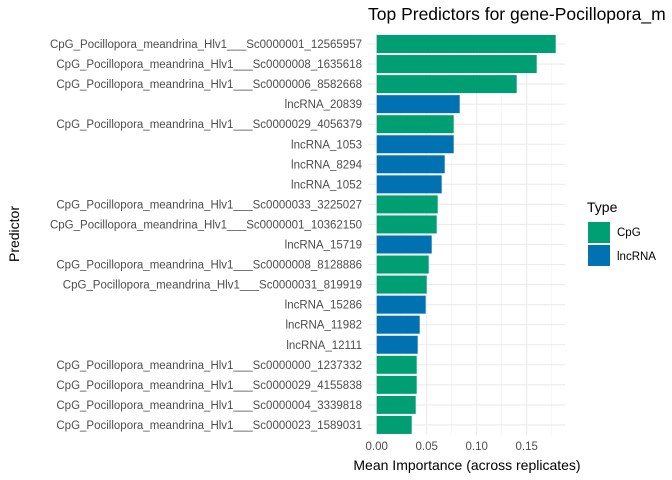  Describe the element at coordinates (326, 185) in the screenshot. I see `y-tick-label: lncRNA_1052` at that location.